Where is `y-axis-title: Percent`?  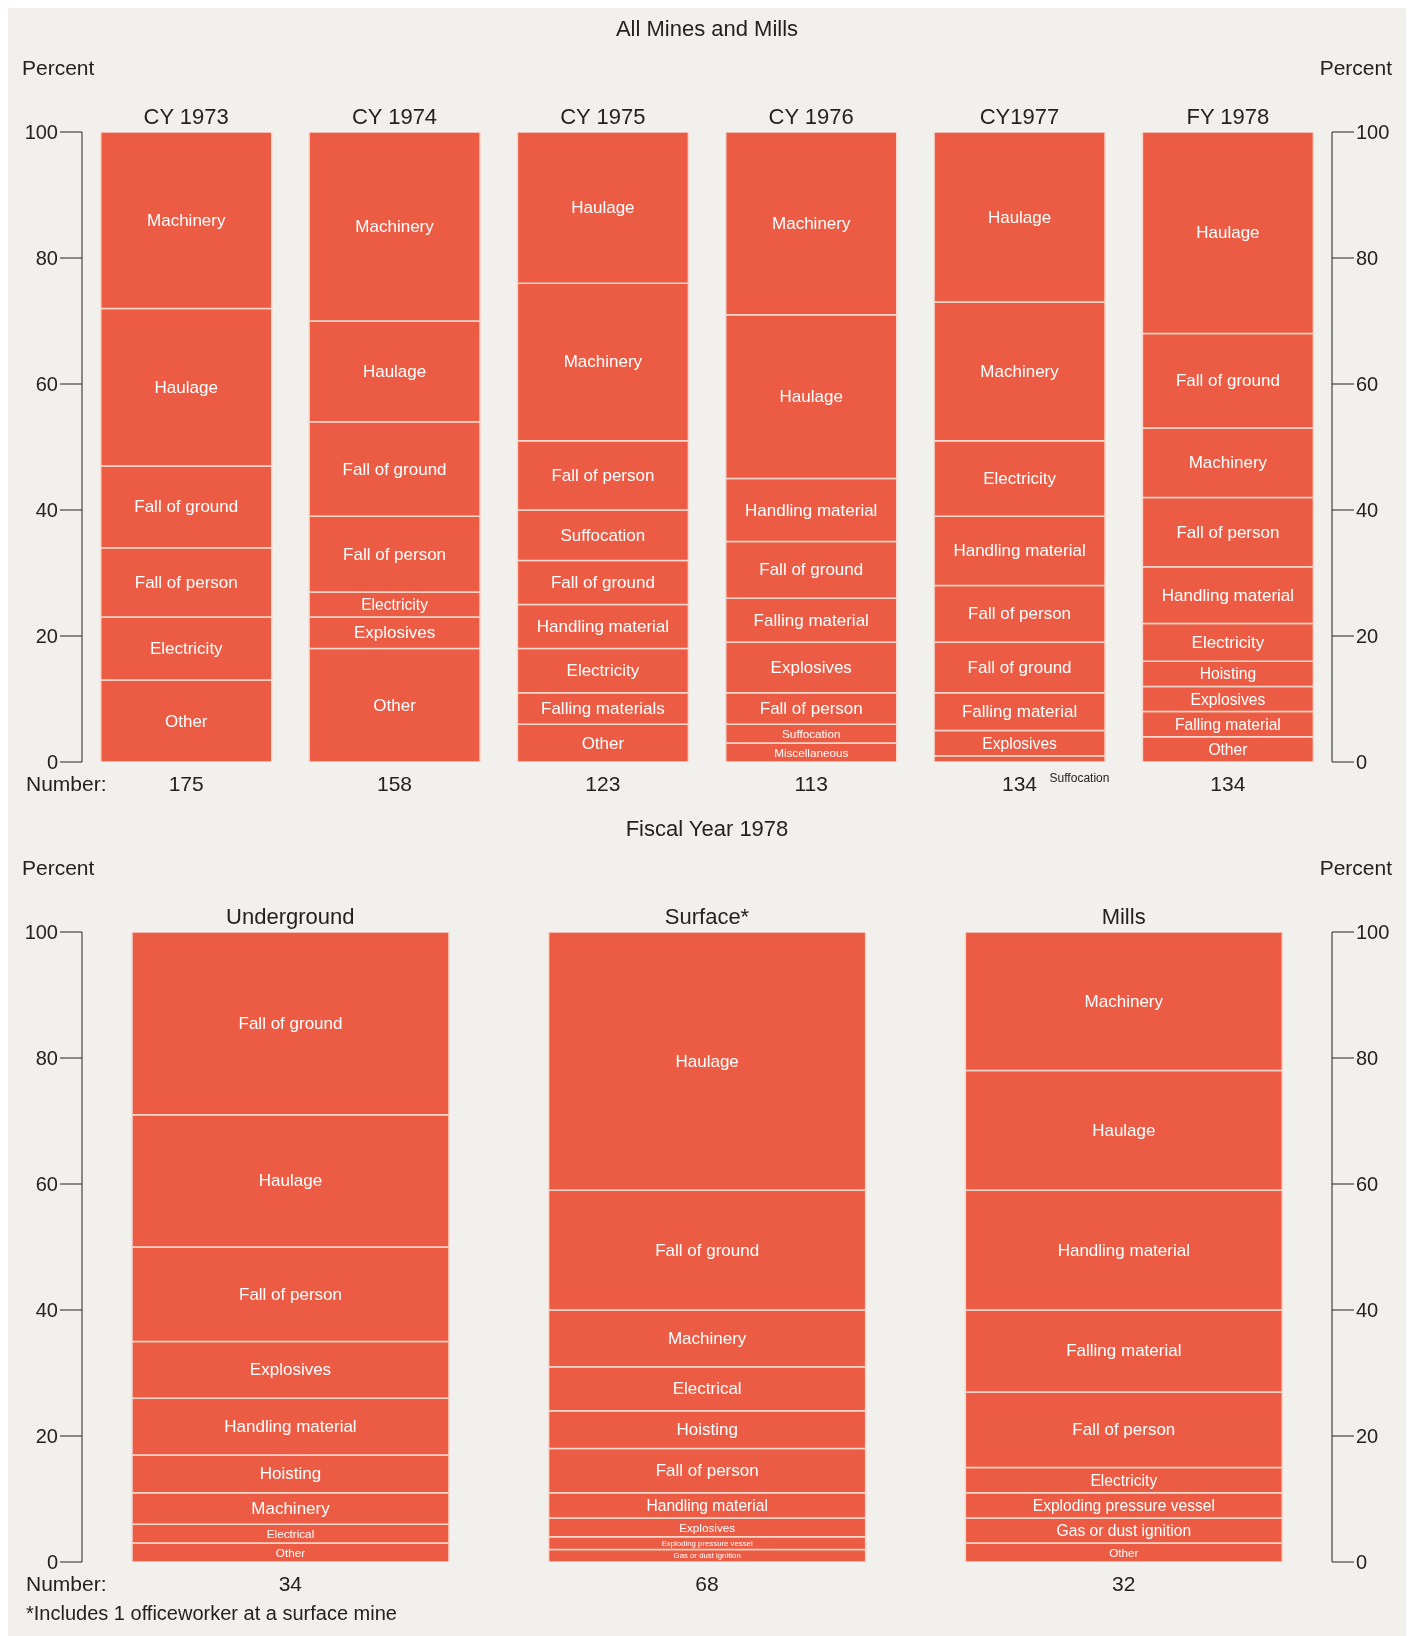
y-axis-title: Percent is located at coordinates (58, 868).